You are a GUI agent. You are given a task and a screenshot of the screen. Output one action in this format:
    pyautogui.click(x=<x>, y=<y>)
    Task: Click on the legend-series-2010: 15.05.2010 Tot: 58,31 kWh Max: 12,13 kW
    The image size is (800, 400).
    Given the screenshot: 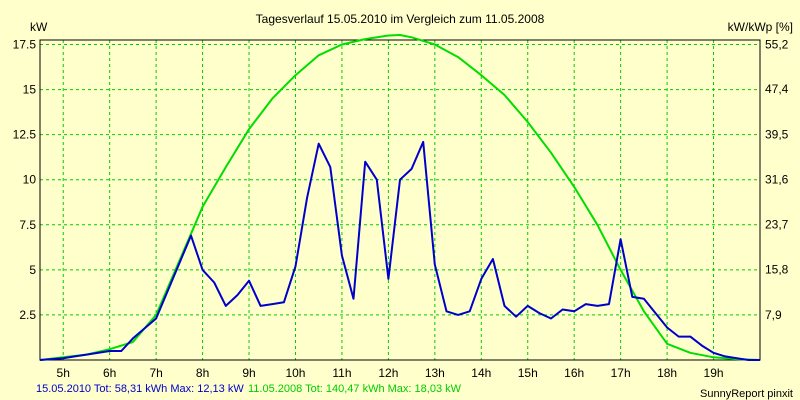 What is the action you would take?
    pyautogui.click(x=140, y=389)
    